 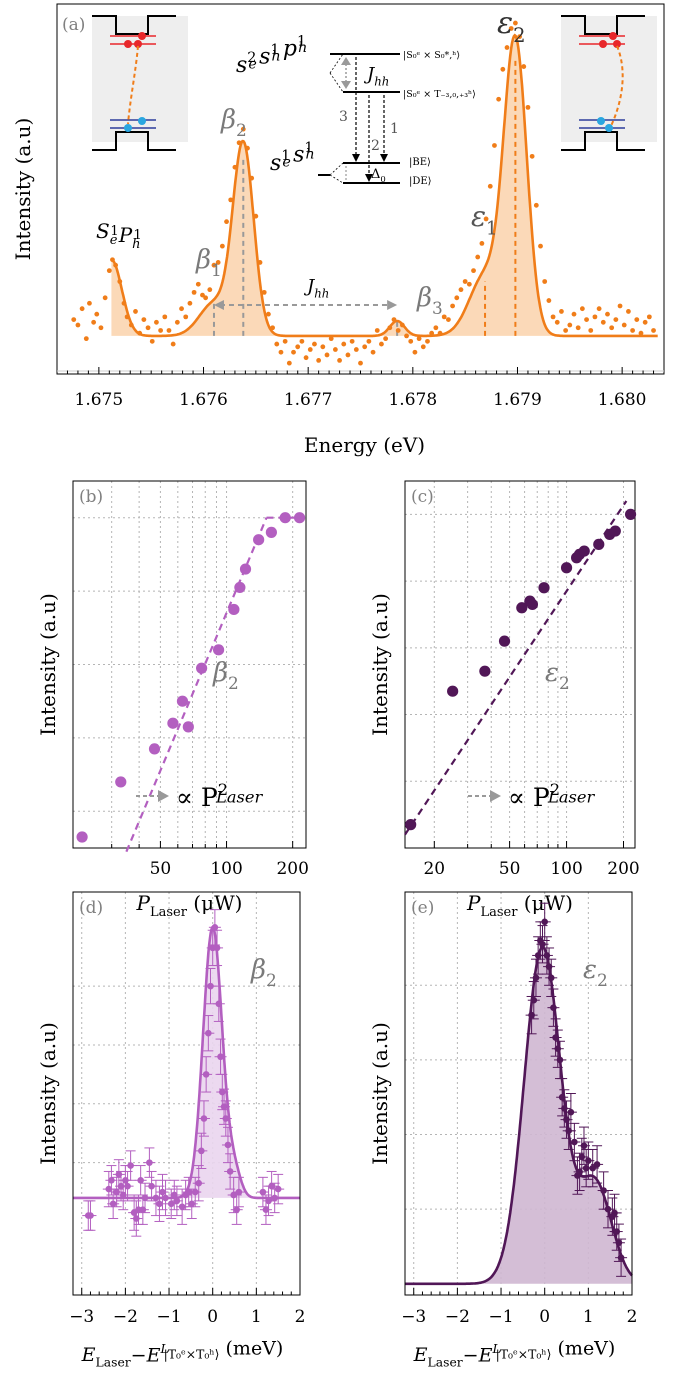 What do you see at coordinates (478, 216) in the screenshot?
I see `peak-label-eps1-part: ε` at bounding box center [478, 216].